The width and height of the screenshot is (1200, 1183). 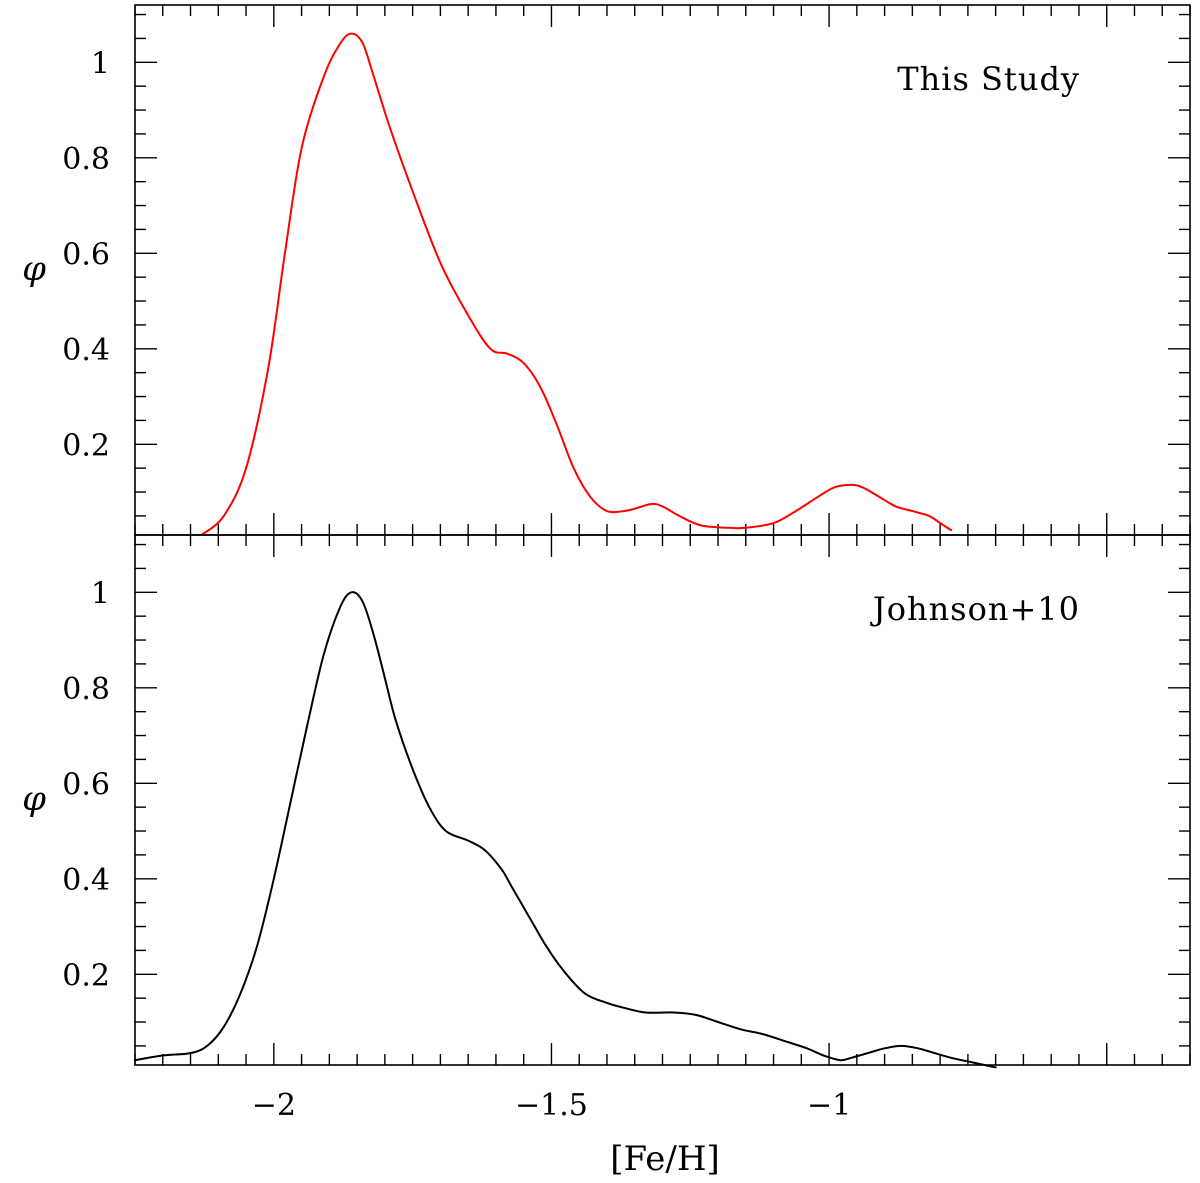 What do you see at coordinates (86, 254) in the screenshot?
I see `y-tick-label-top: 0.6` at bounding box center [86, 254].